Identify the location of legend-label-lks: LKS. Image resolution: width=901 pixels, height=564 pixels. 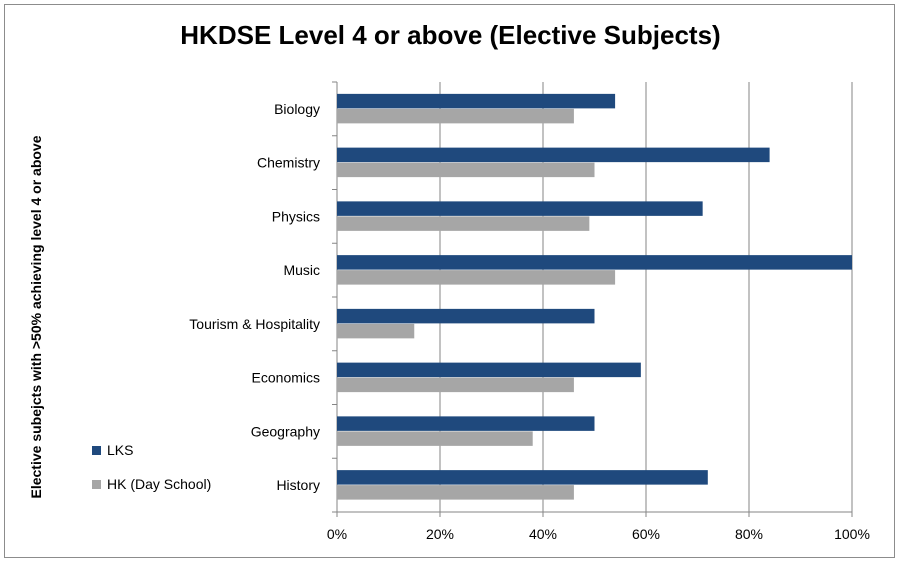
(120, 450).